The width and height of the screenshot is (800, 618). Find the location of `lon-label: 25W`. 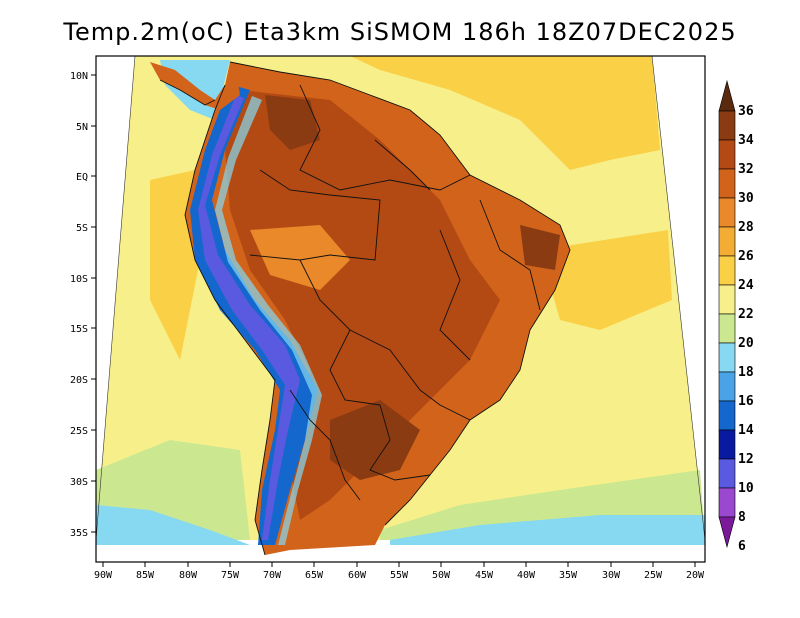

lon-label: 25W is located at coordinates (653, 575).